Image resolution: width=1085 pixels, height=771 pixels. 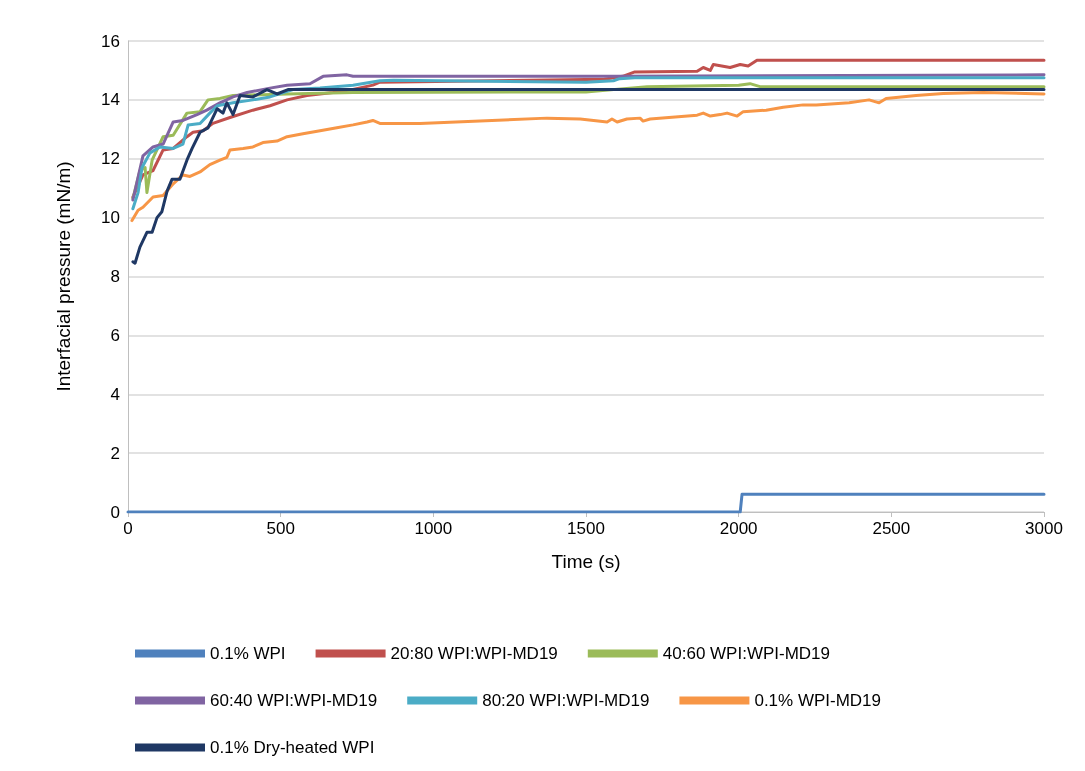 I want to click on x-tick-label: 1500, so click(x=586, y=528).